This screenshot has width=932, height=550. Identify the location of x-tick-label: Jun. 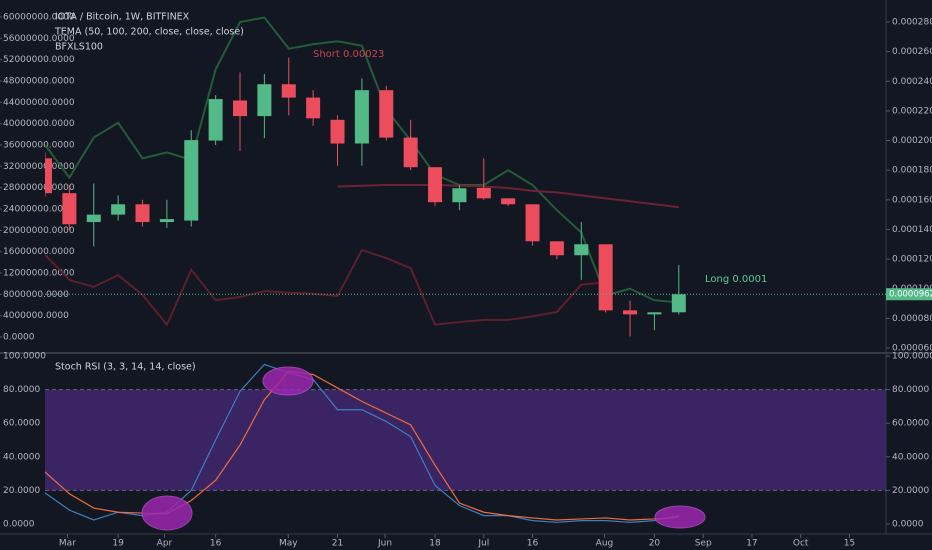
(384, 544).